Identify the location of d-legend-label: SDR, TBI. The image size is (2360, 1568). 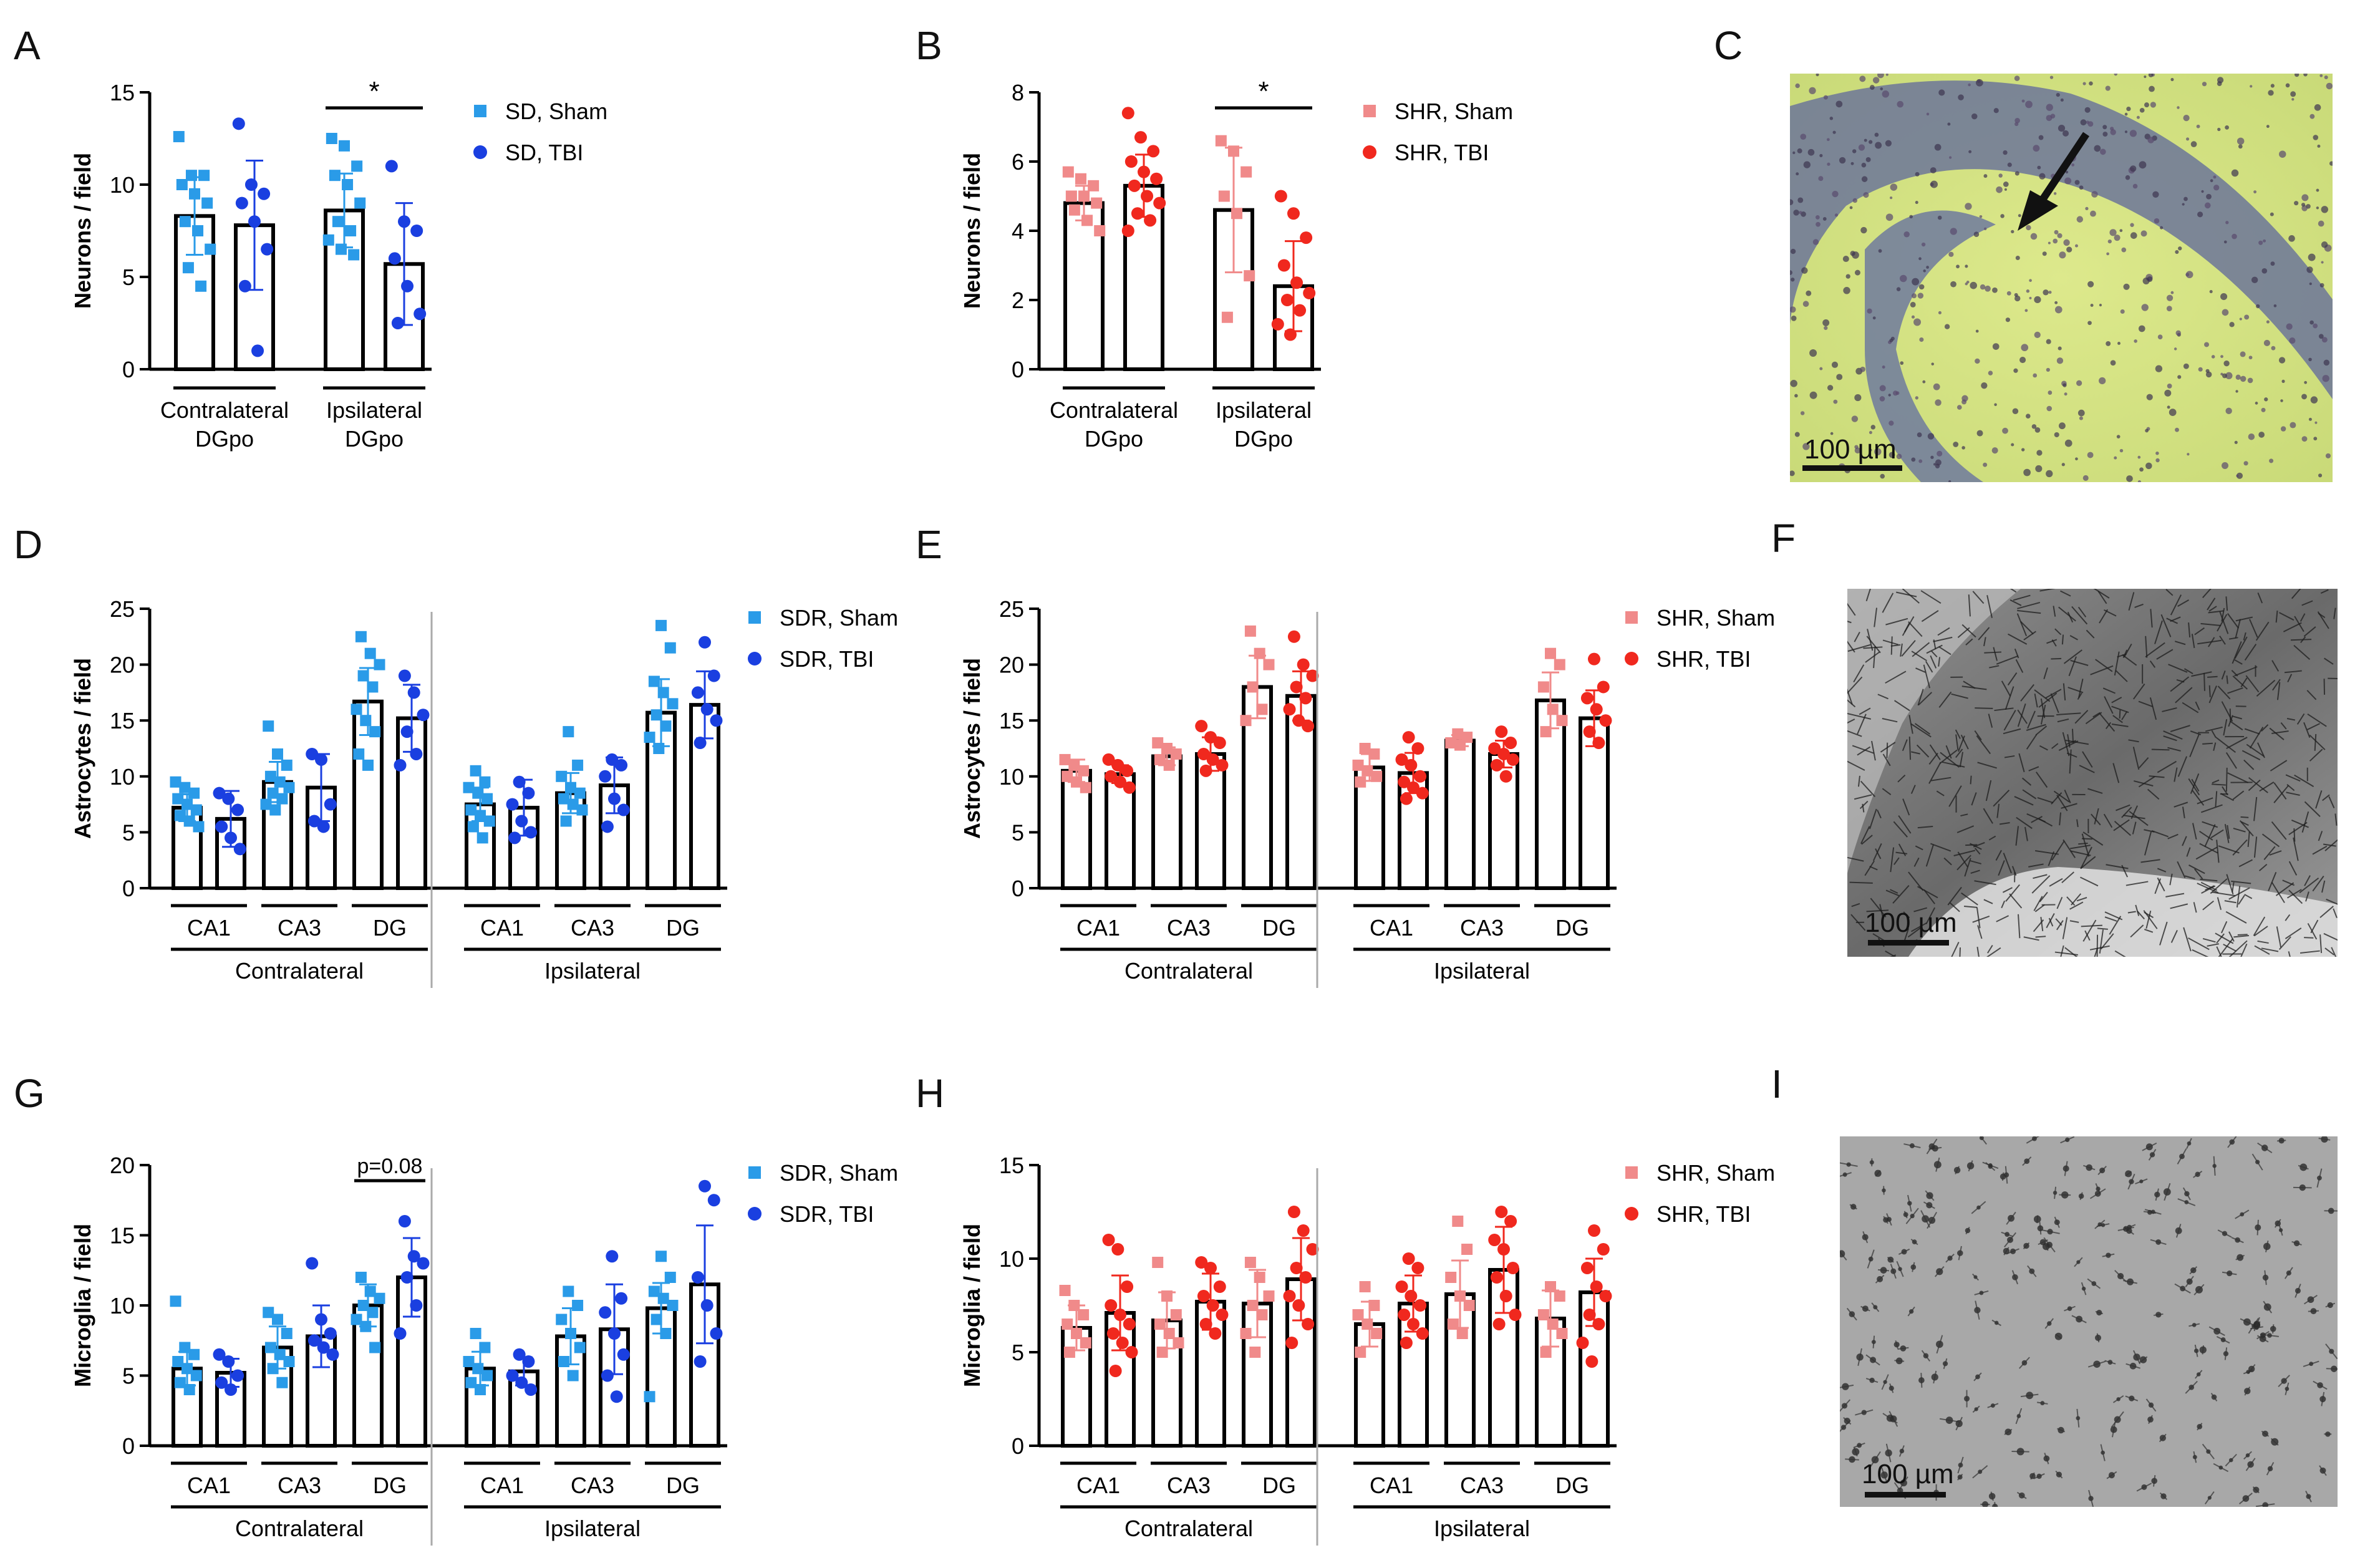
(827, 659).